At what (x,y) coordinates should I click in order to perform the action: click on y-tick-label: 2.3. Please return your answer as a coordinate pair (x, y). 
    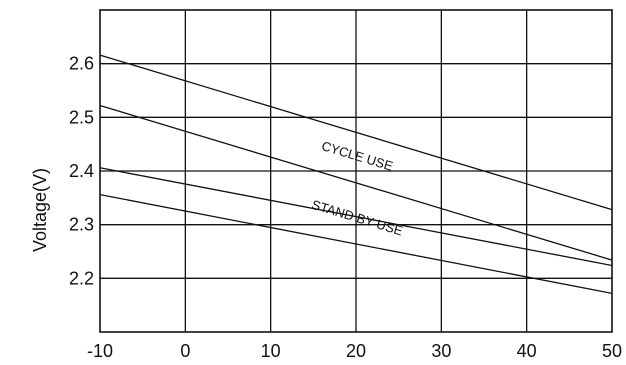
    Looking at the image, I should click on (81, 225).